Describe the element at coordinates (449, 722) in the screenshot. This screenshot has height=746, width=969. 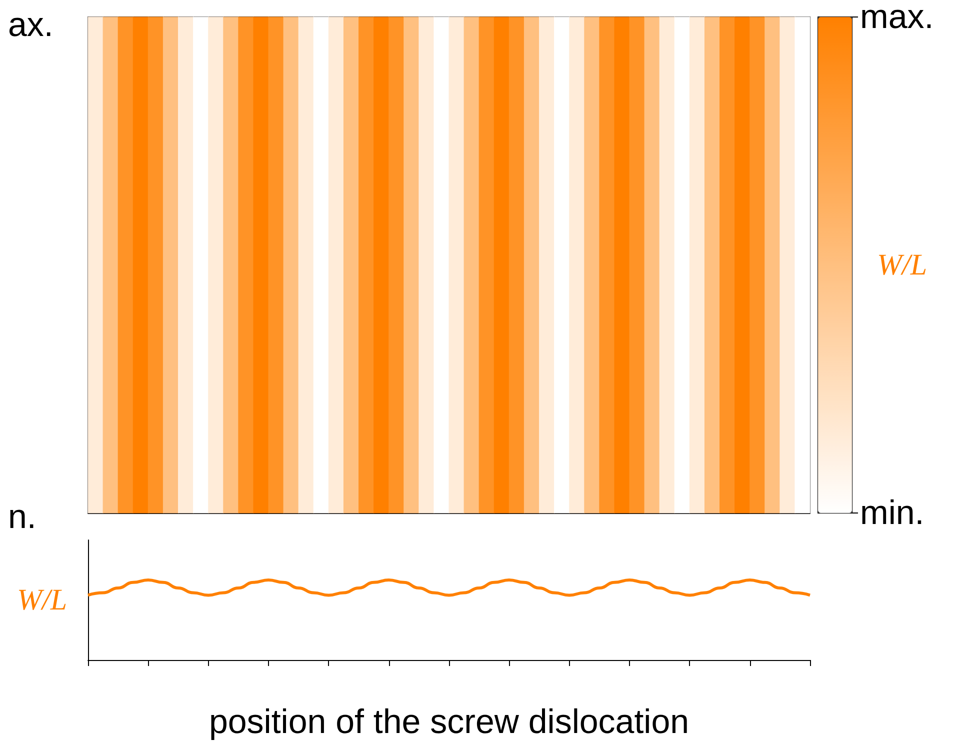
I see `x-axis-title: position of the screw dislocation` at that location.